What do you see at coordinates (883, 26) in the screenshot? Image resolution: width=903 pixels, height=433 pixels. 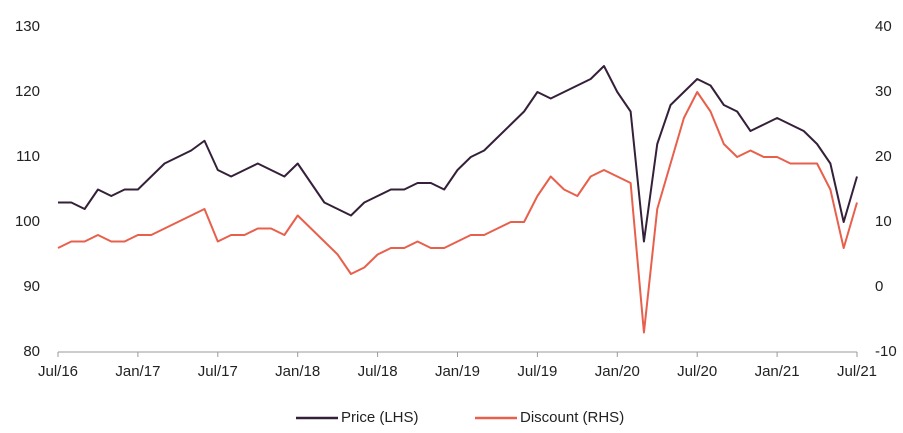 I see `y2-tick-label: 40` at bounding box center [883, 26].